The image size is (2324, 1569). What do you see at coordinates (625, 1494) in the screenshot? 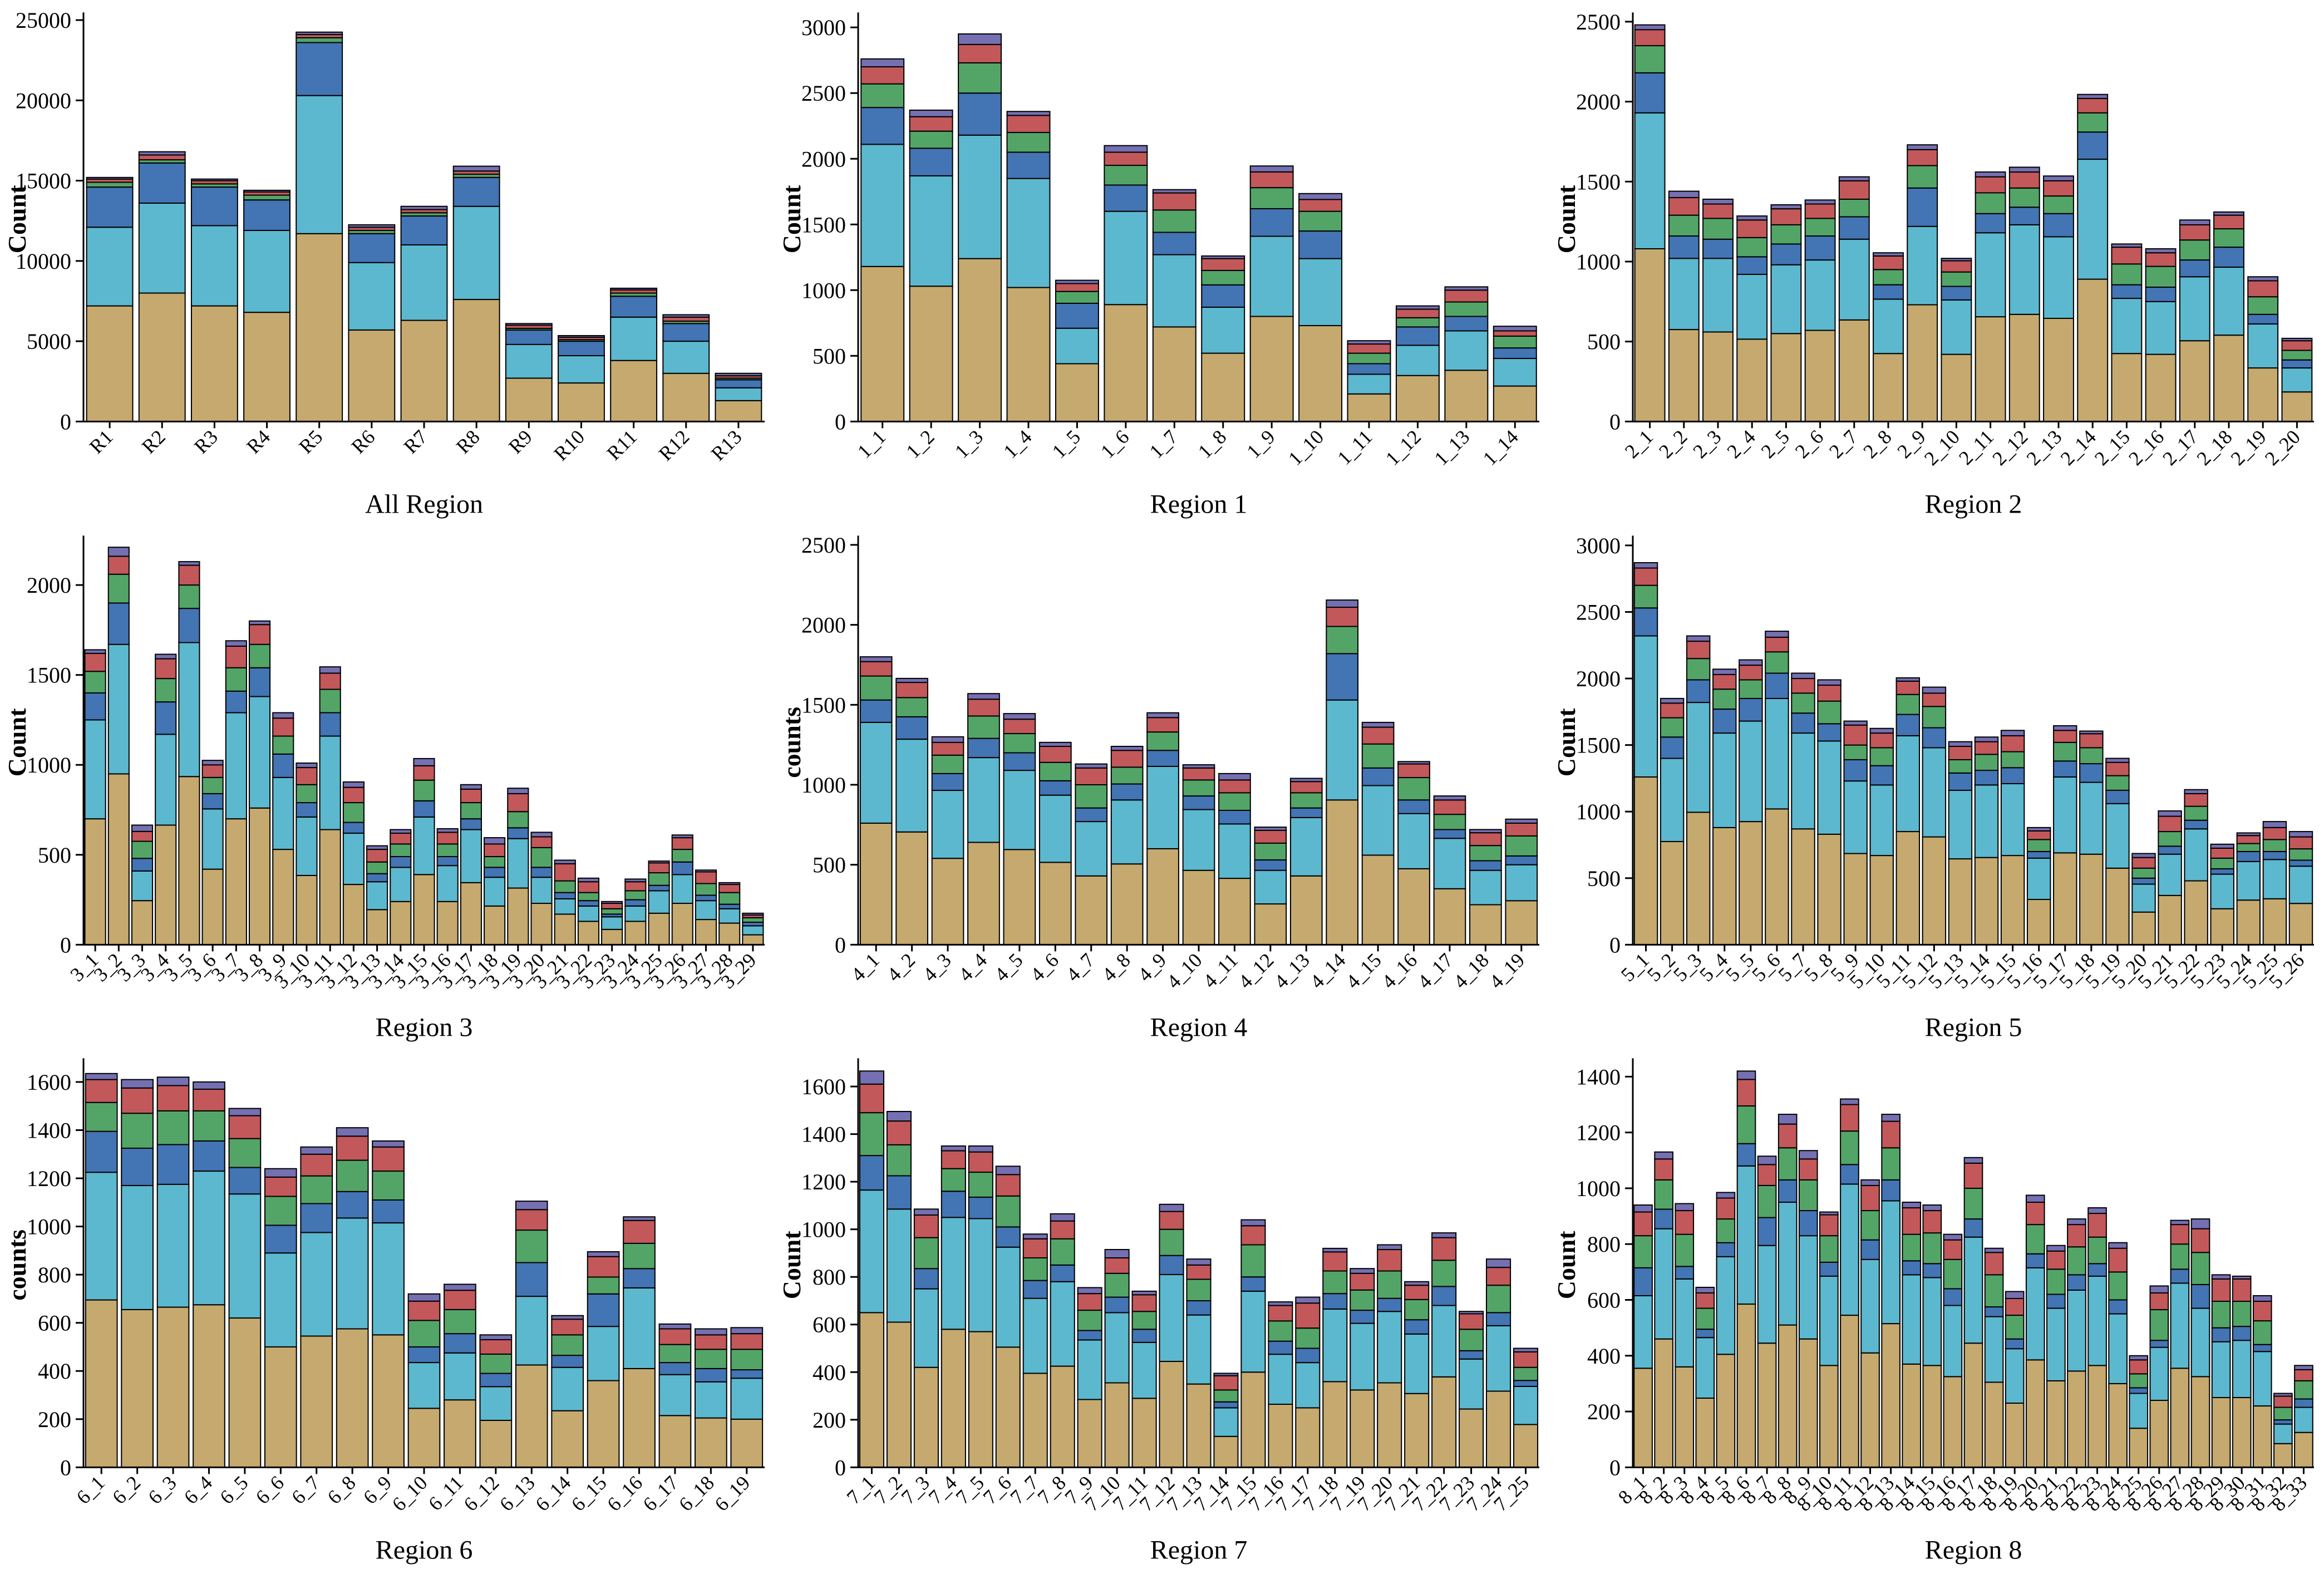
I see `x-tick-label: 6_16` at bounding box center [625, 1494].